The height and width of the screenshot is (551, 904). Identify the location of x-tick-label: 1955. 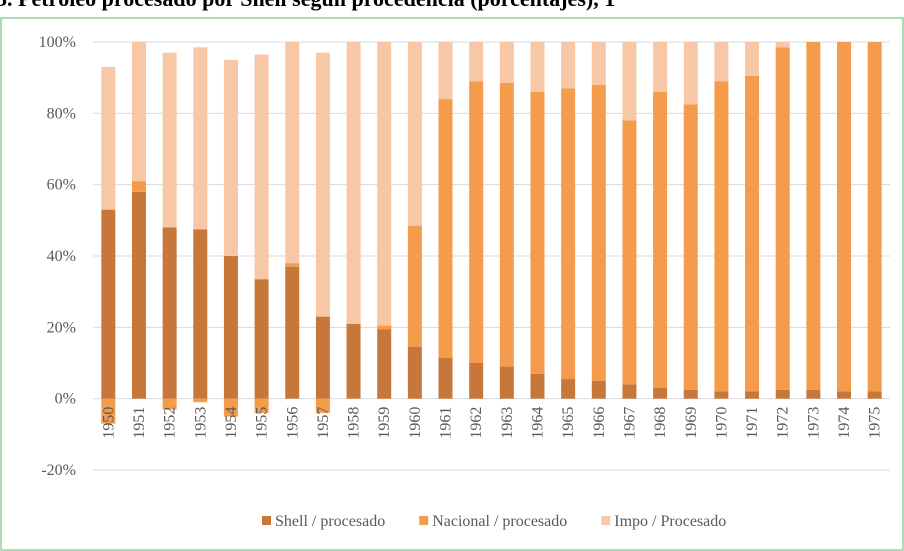
(262, 423).